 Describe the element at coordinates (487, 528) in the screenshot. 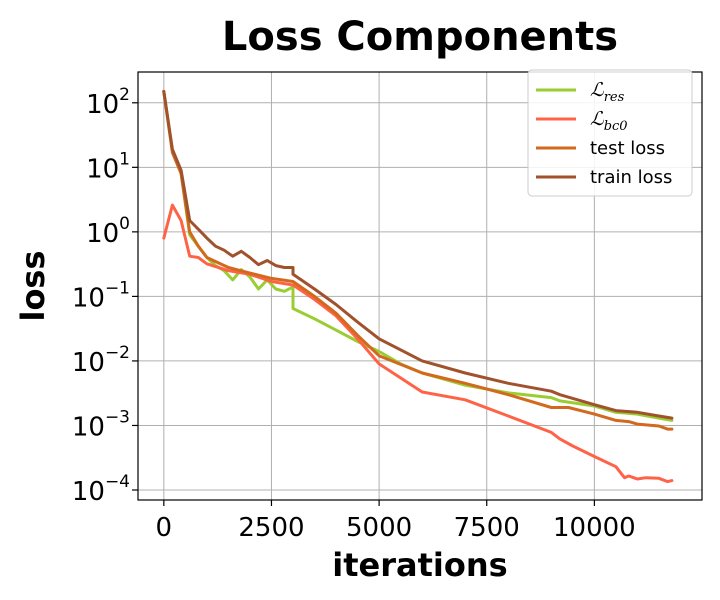

I see `x-tick-label: 7500` at that location.